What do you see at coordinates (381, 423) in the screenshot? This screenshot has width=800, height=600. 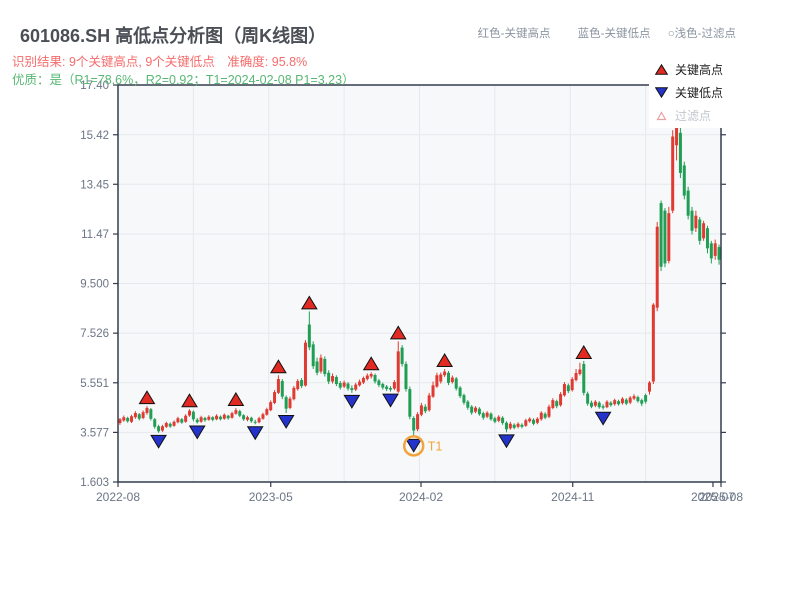 I see `key-low-markers` at bounding box center [381, 423].